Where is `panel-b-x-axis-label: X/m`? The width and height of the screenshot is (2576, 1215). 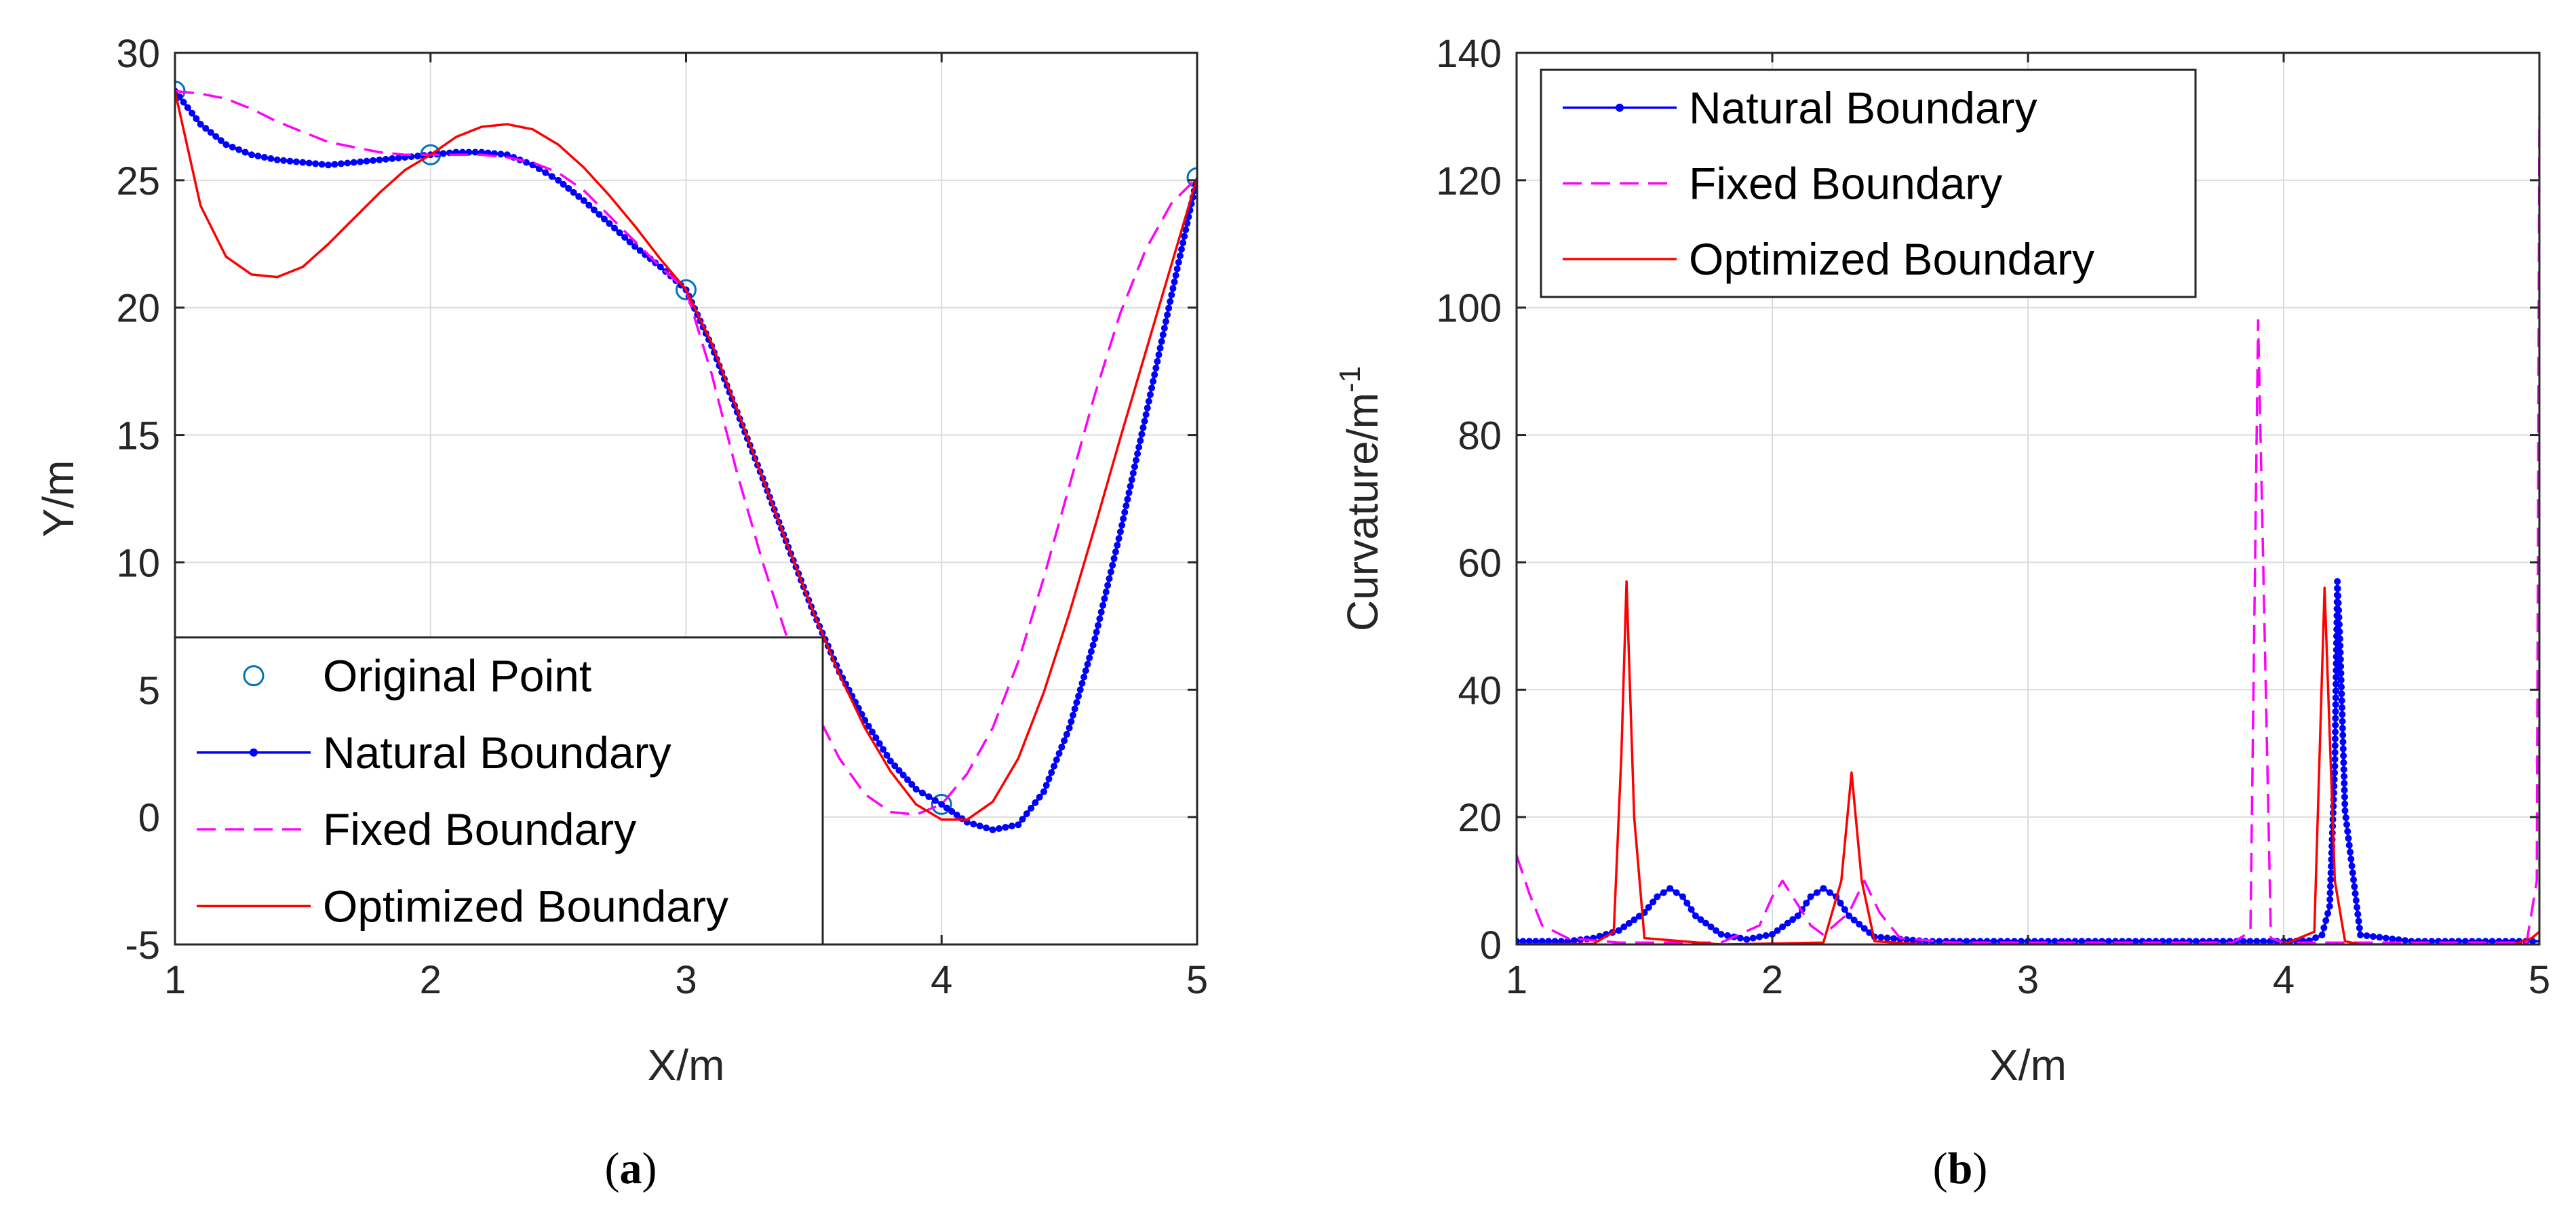 panel-b-x-axis-label: X/m is located at coordinates (2028, 1065).